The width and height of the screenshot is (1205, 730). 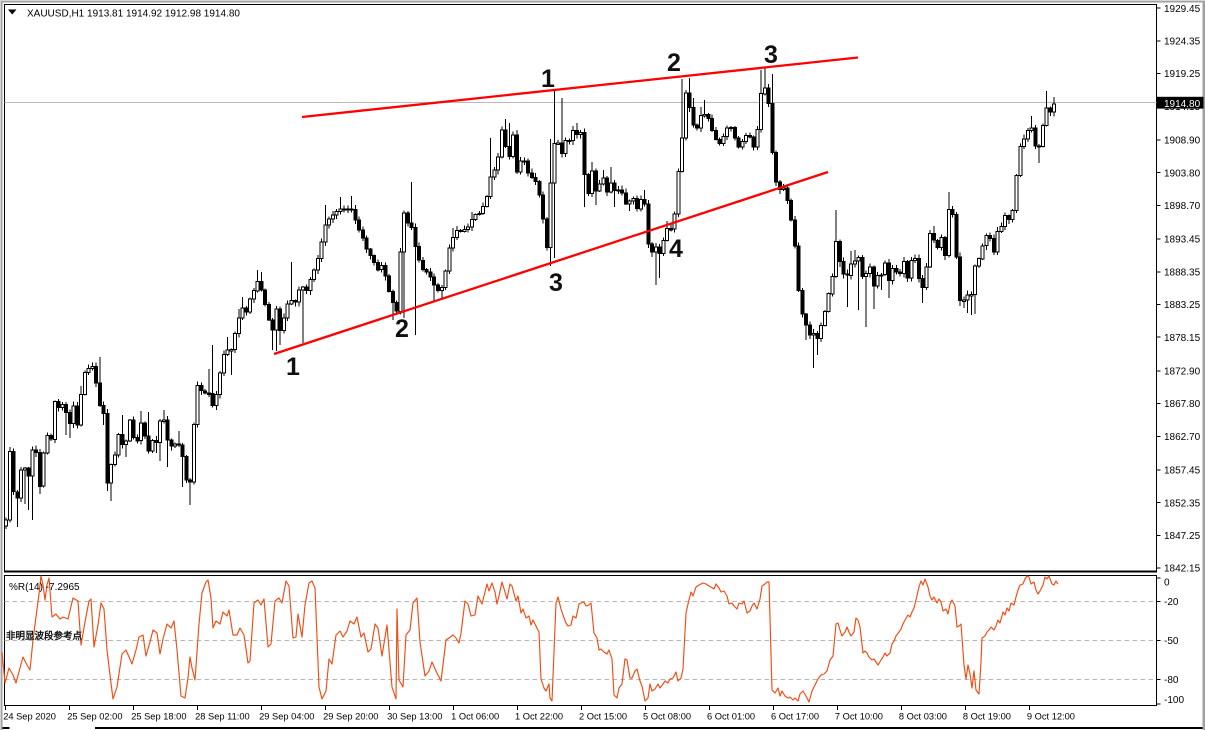 I want to click on svg-text: 1883.25, so click(x=1182, y=305).